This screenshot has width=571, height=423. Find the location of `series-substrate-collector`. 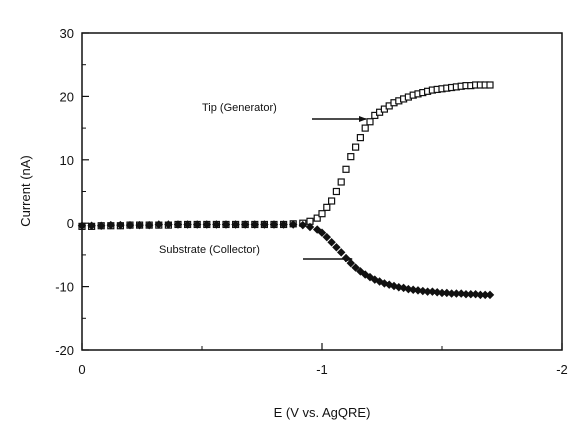

series-substrate-collector is located at coordinates (286, 260).